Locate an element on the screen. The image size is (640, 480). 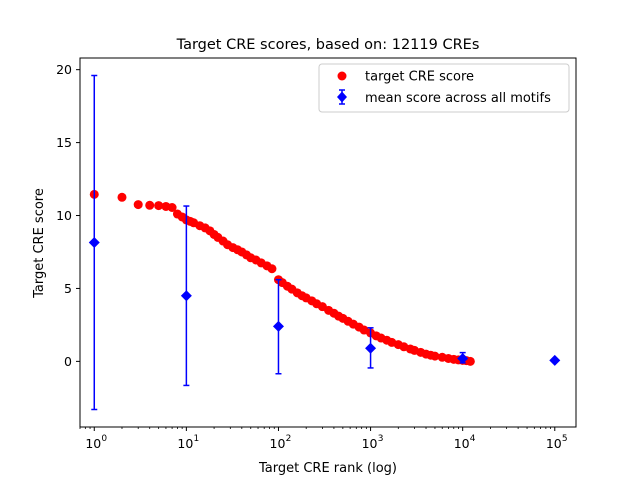
y-tick-label: 15 is located at coordinates (64, 142).